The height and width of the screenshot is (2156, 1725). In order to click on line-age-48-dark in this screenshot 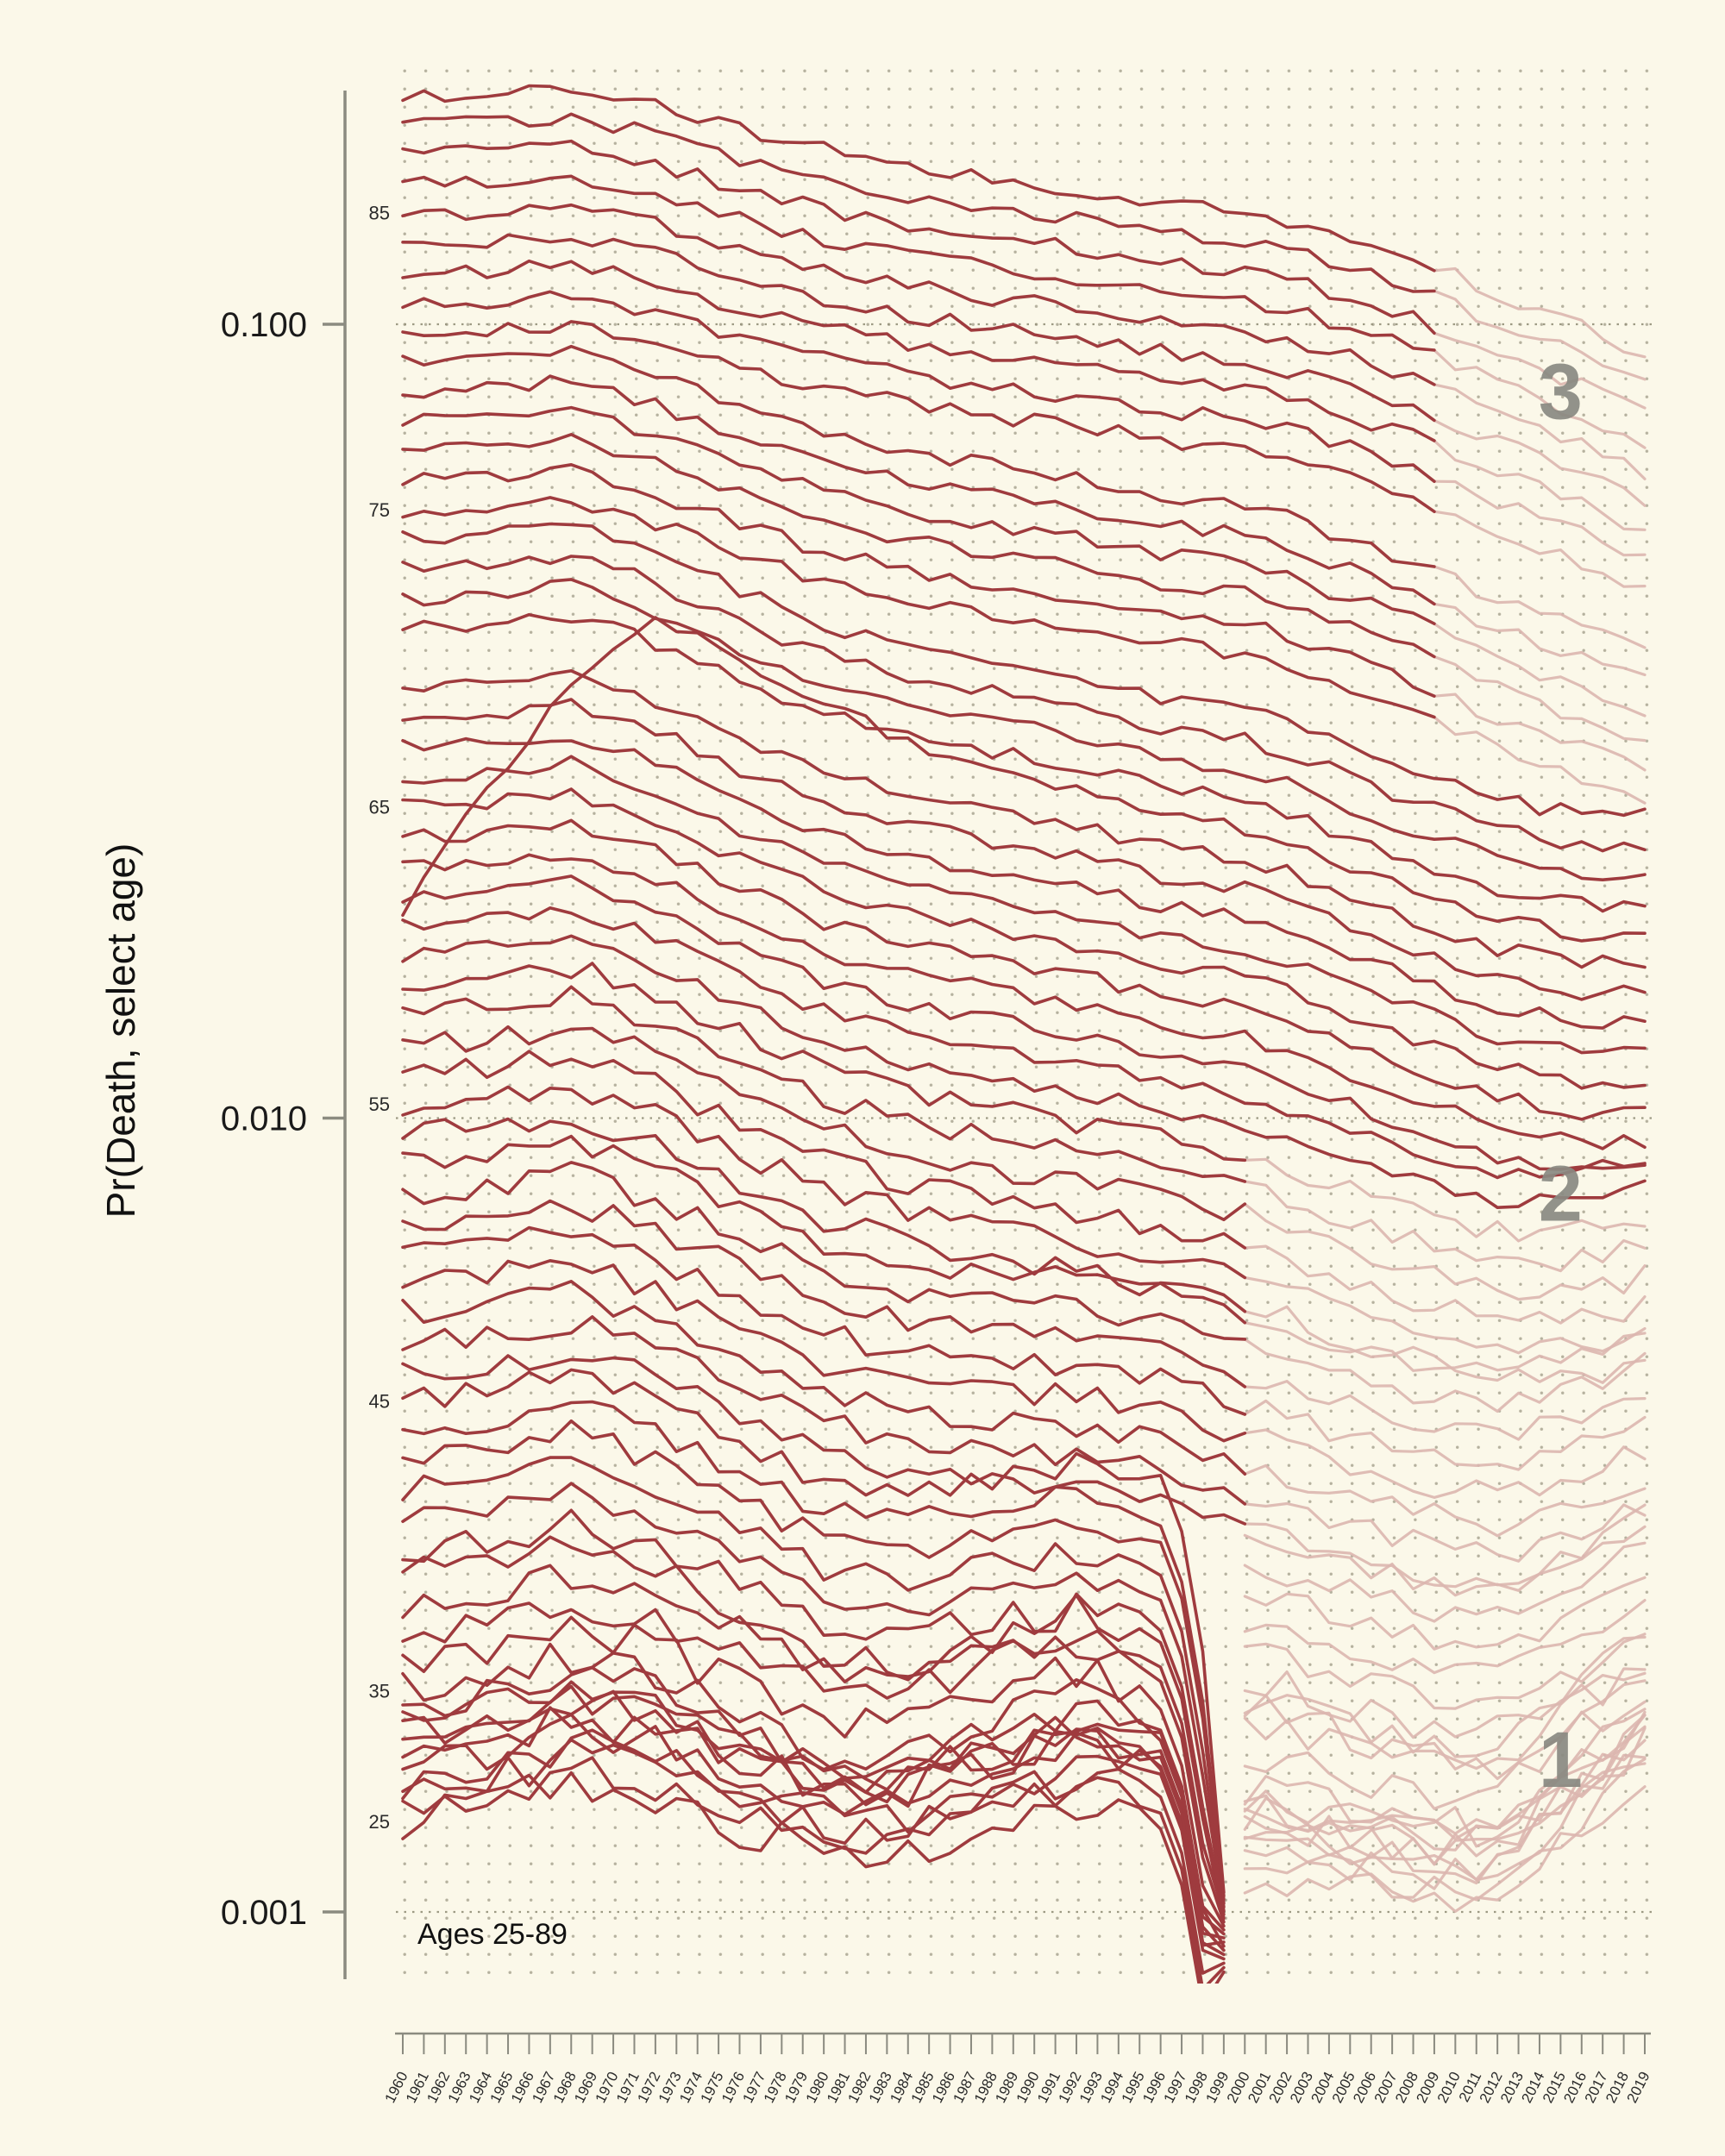, I will do `click(824, 1378)`.